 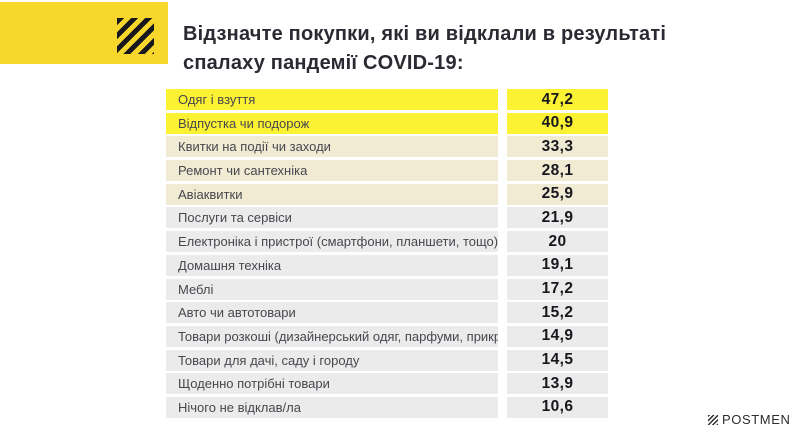 What do you see at coordinates (84, 33) in the screenshot?
I see `header-accent-block` at bounding box center [84, 33].